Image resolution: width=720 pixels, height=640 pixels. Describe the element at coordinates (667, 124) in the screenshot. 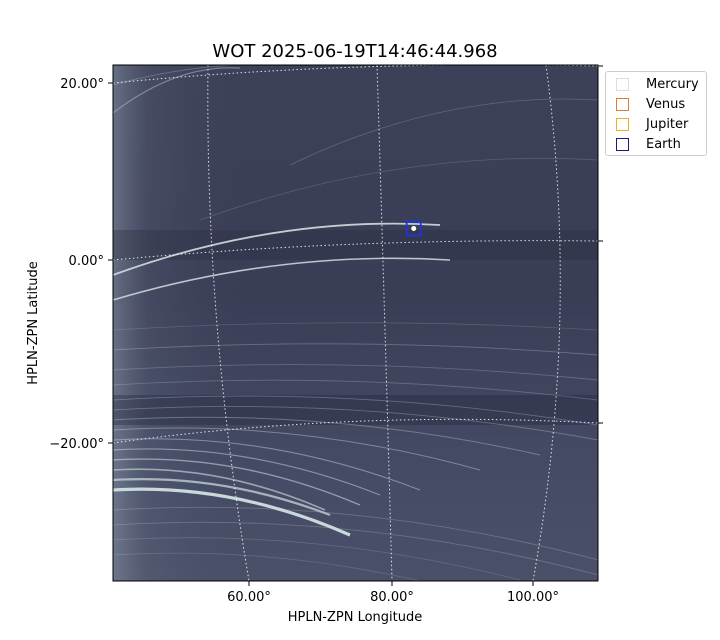

I see `legend-label: Jupiter` at that location.